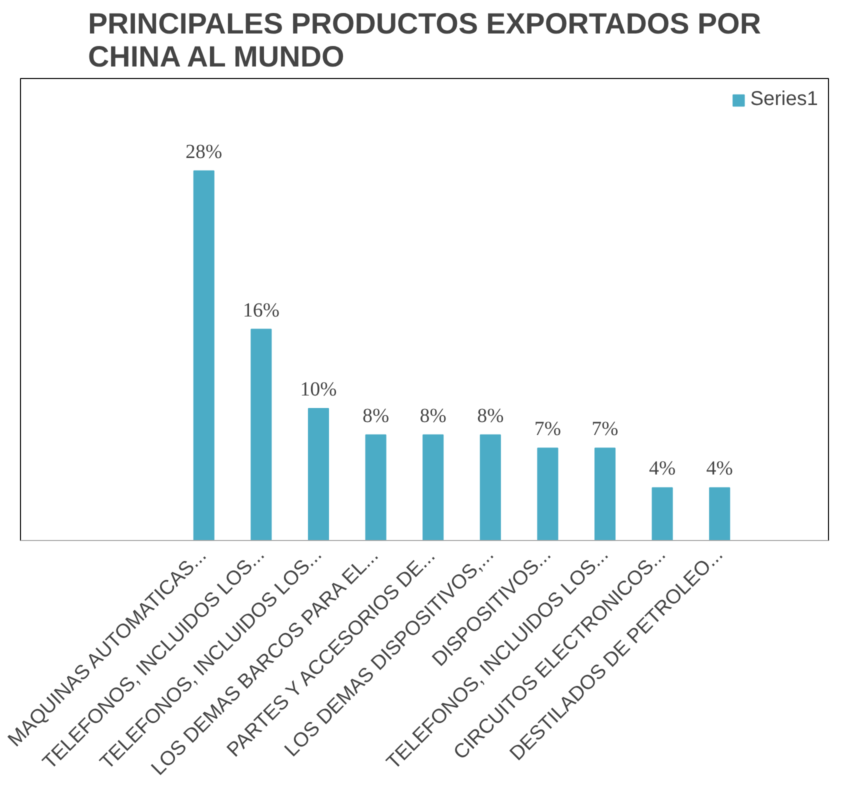 This screenshot has height=792, width=850. I want to click on data-label: 10%, so click(318, 389).